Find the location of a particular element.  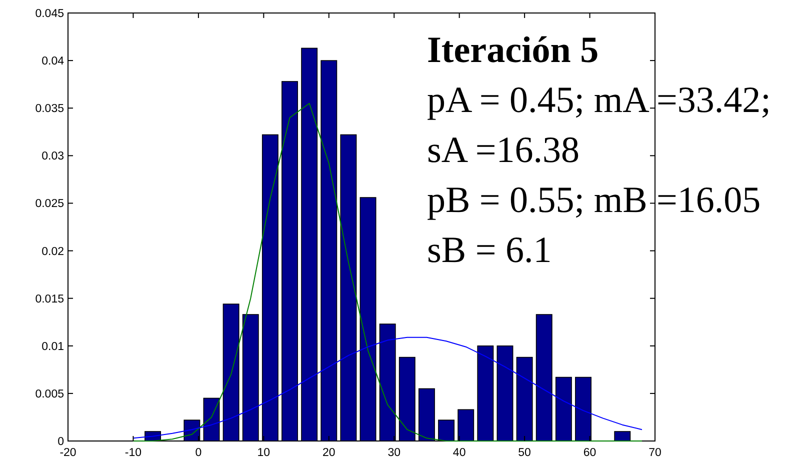

y-tick-label: 0.02 is located at coordinates (53, 252).